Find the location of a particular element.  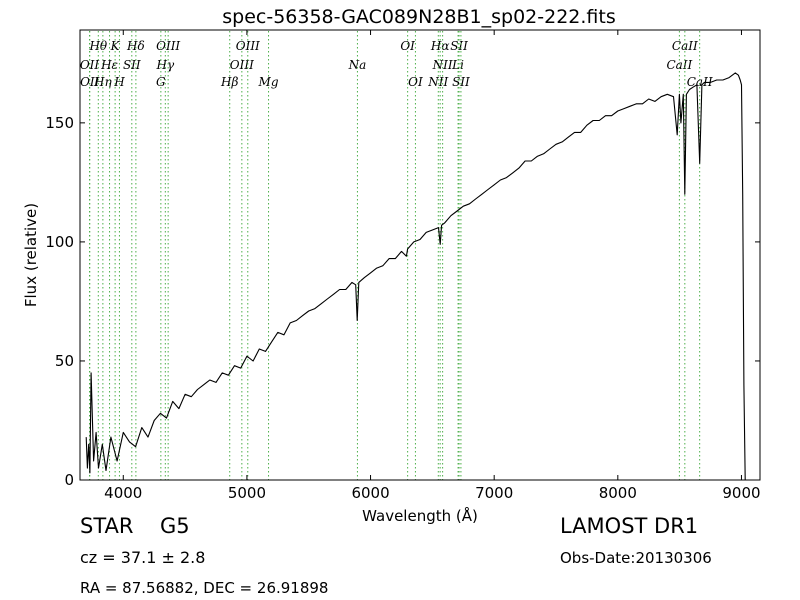

y-tick-label: 150 is located at coordinates (59, 123).